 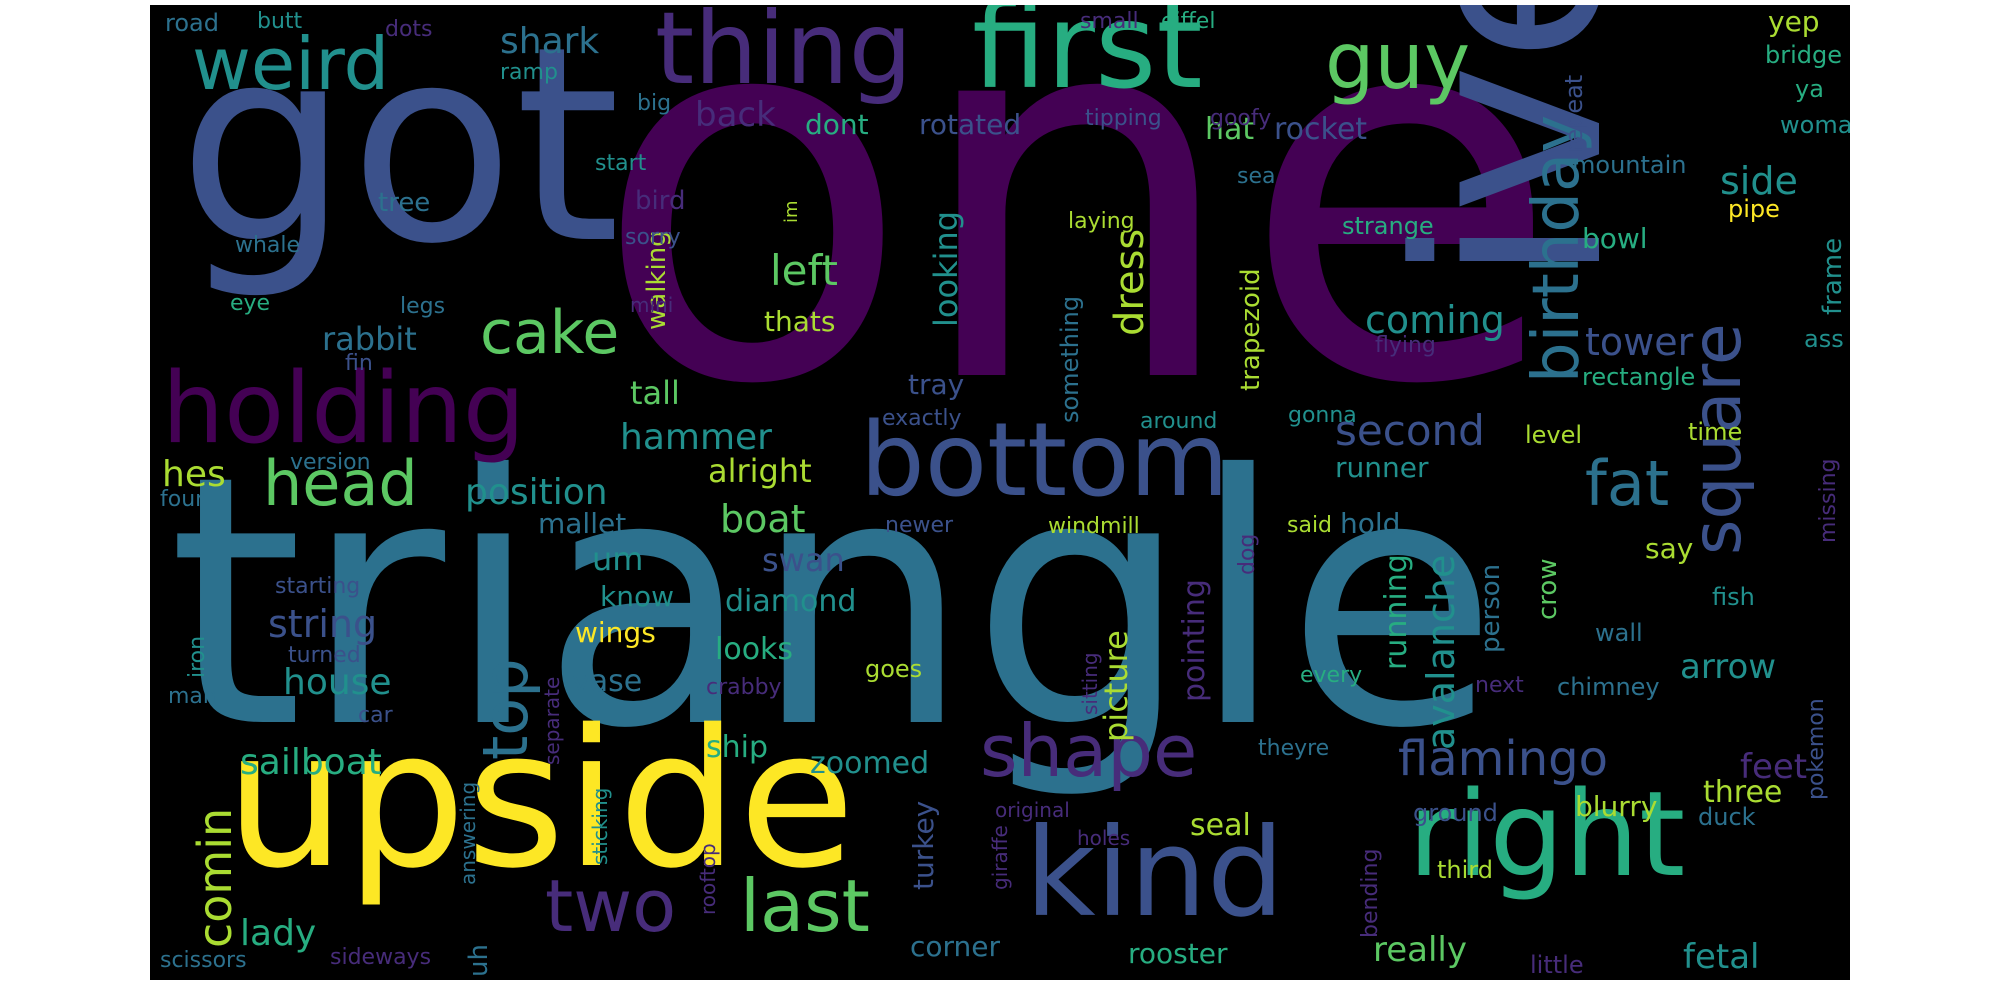 What do you see at coordinates (936, 384) in the screenshot?
I see `word-tray: tray` at bounding box center [936, 384].